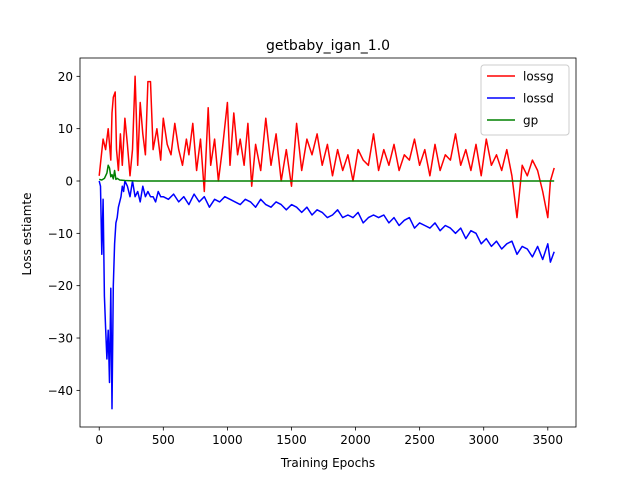 This screenshot has width=640, height=485. Describe the element at coordinates (548, 440) in the screenshot. I see `x-tick-label: 3500` at that location.